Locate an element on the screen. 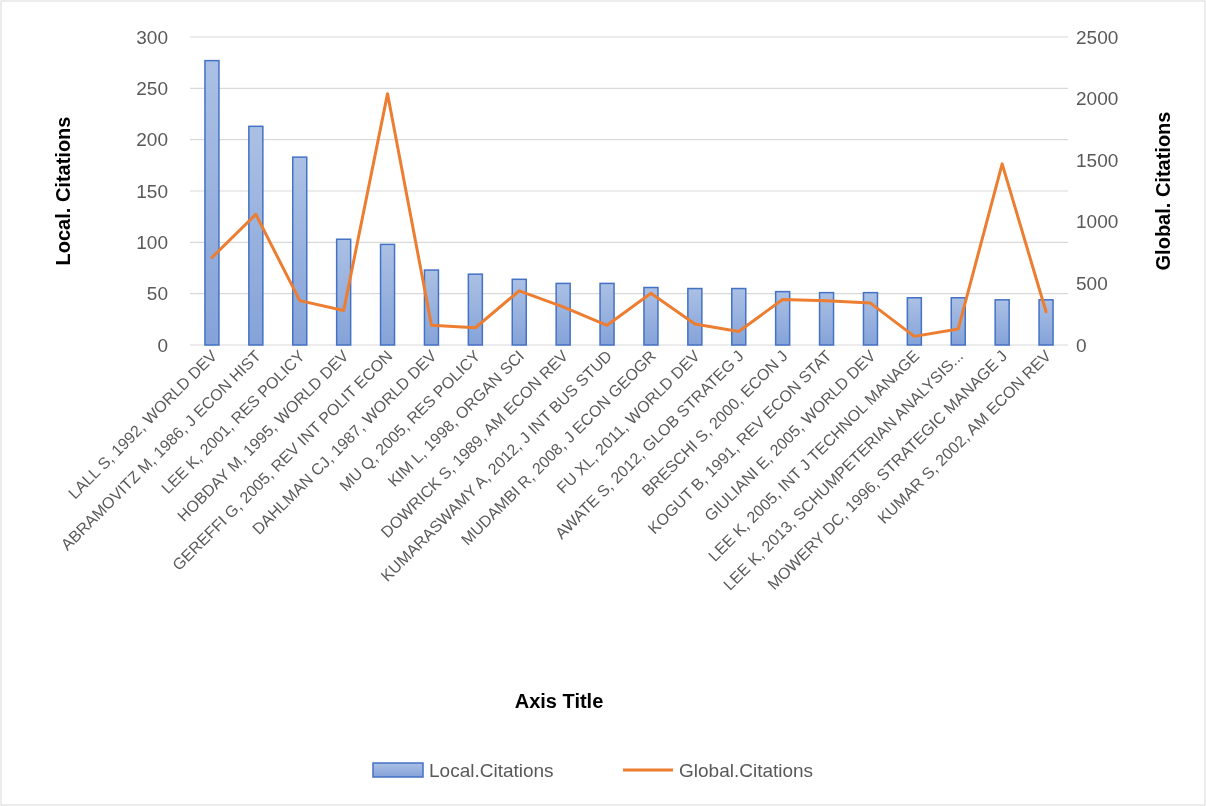  y2-tick-label: 1000 is located at coordinates (1097, 222).